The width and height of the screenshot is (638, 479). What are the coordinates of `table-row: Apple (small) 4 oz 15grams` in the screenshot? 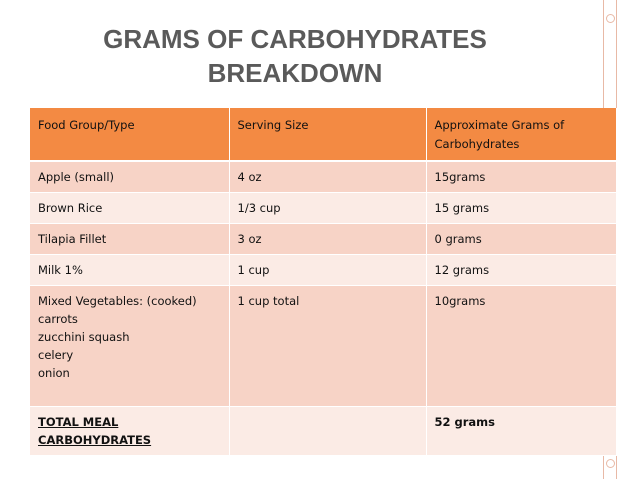 It's located at (323, 177).